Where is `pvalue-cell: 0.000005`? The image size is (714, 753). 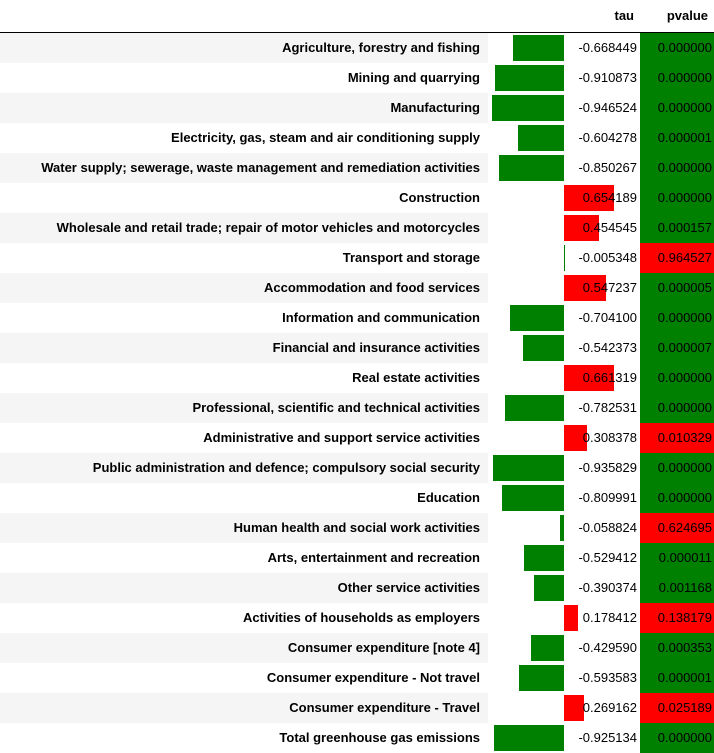 pvalue-cell: 0.000005 is located at coordinates (677, 287).